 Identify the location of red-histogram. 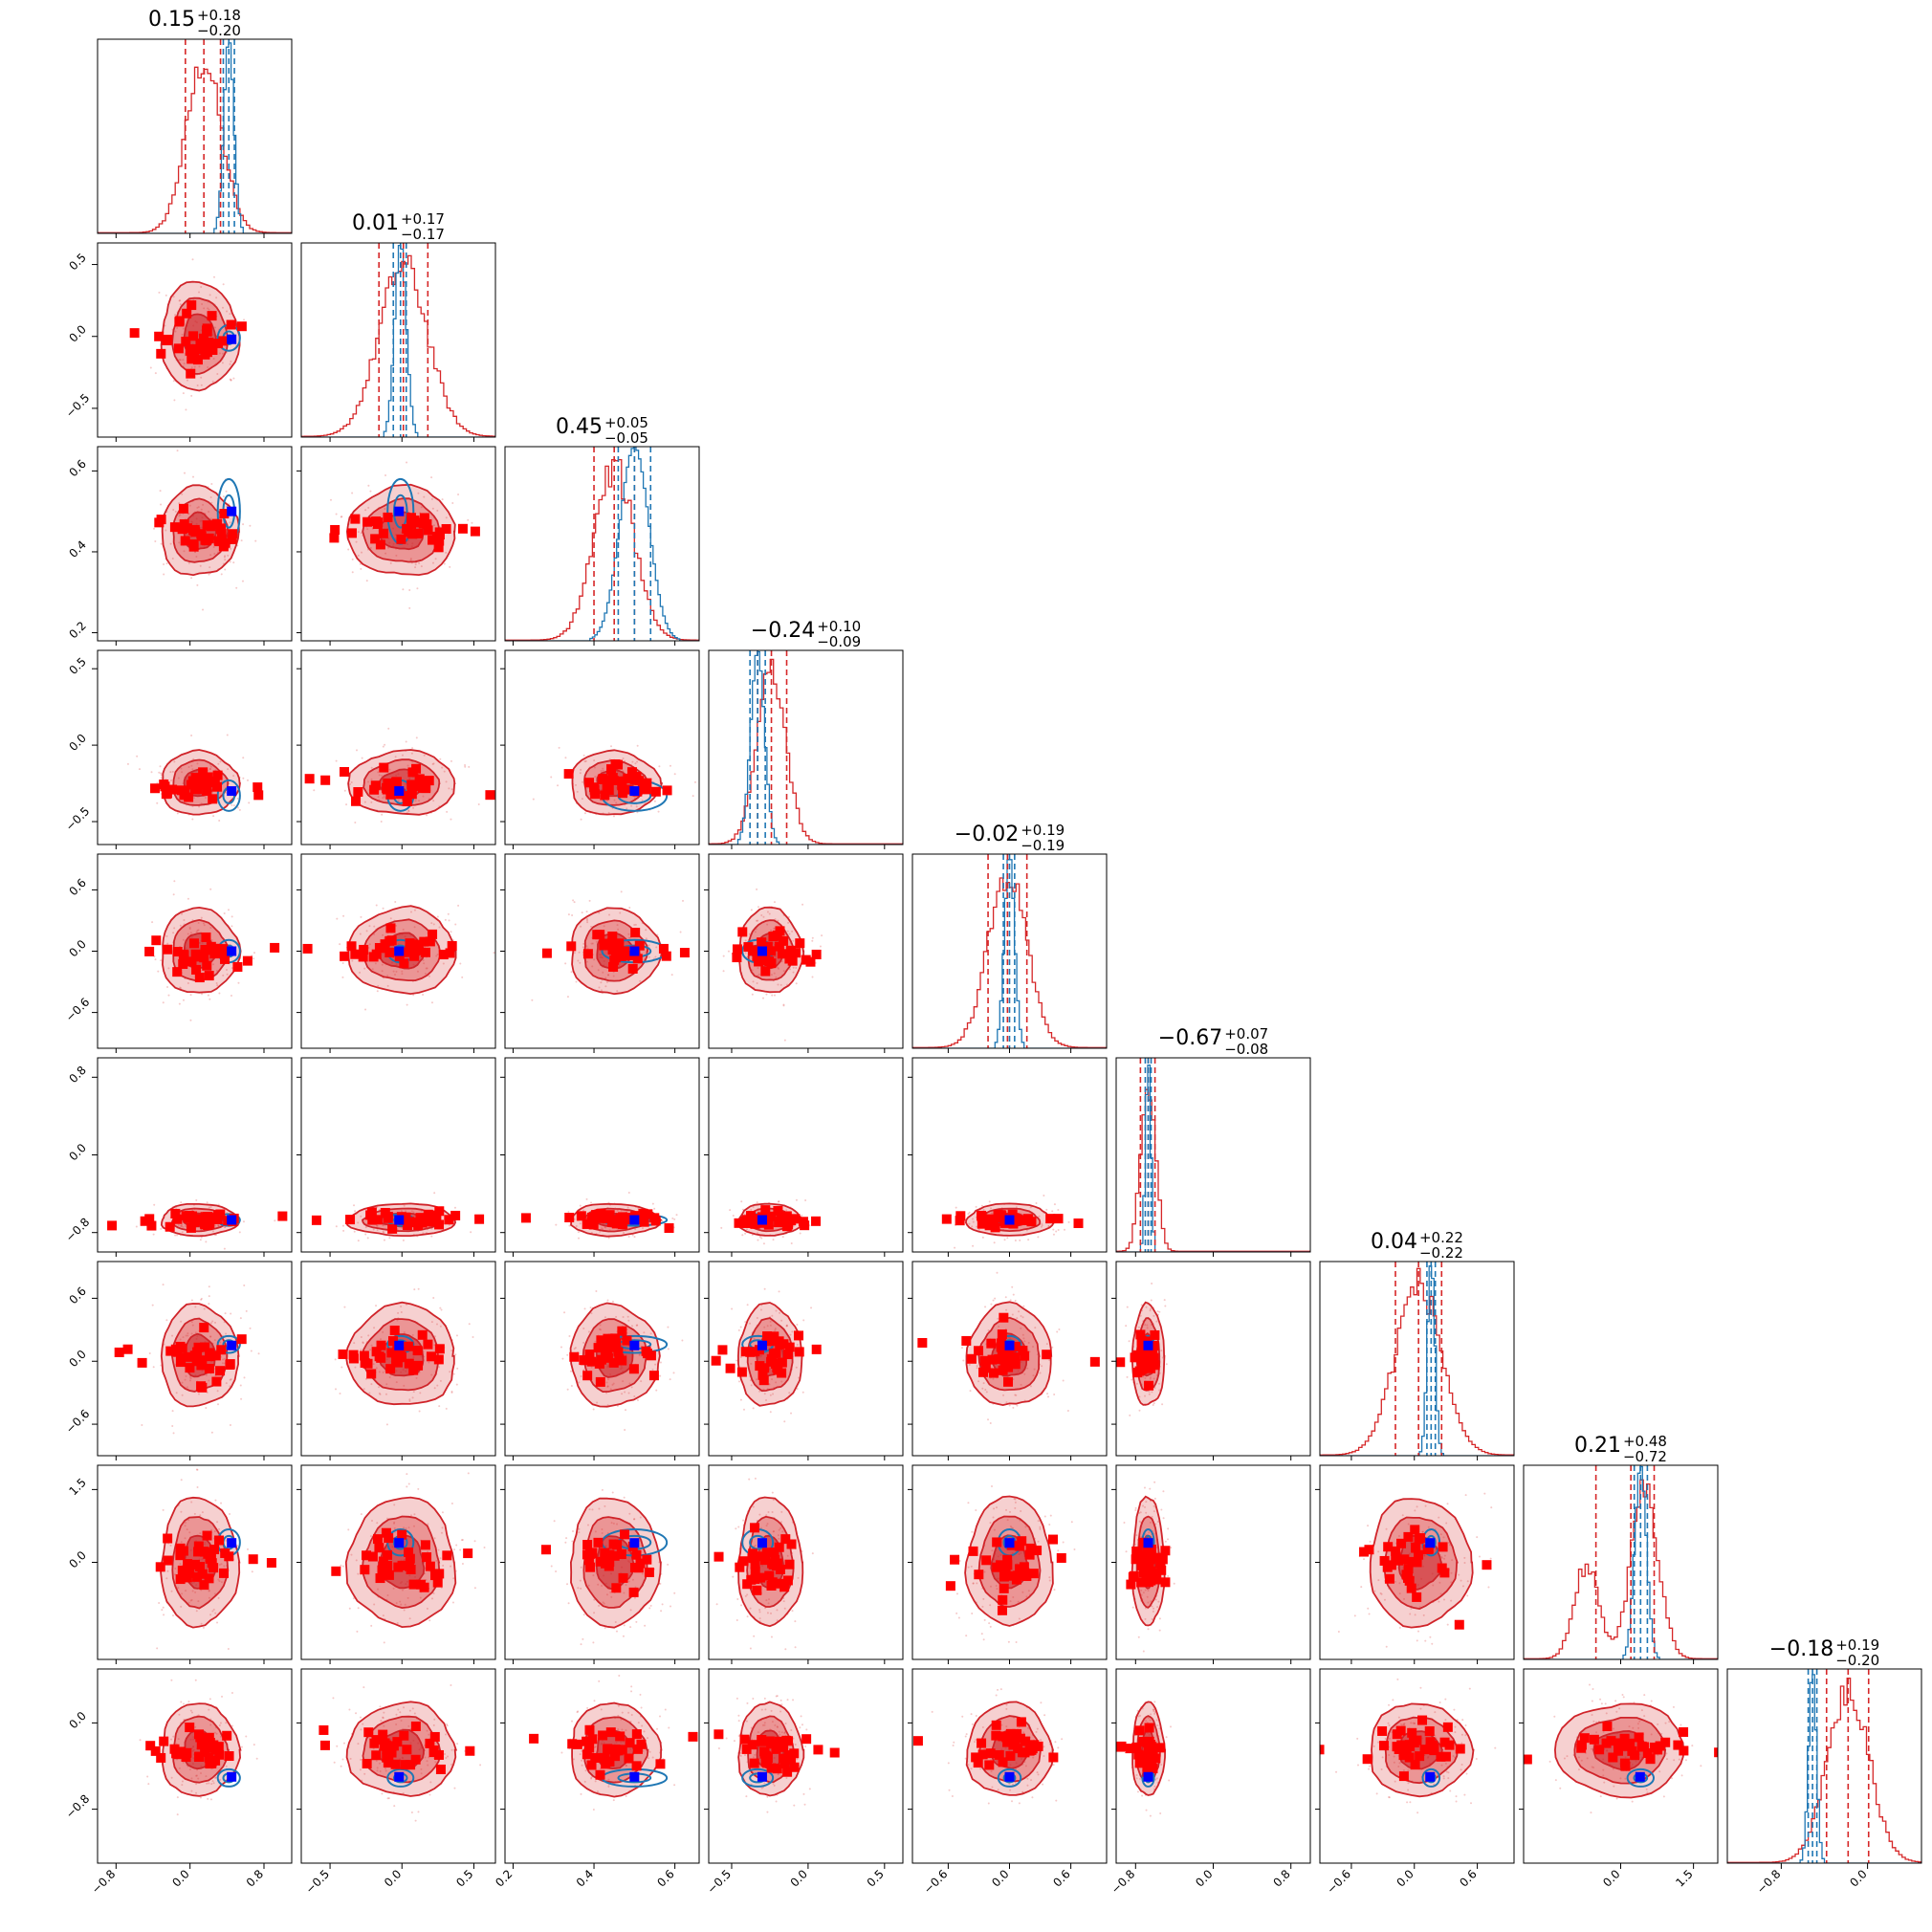
(806, 751).